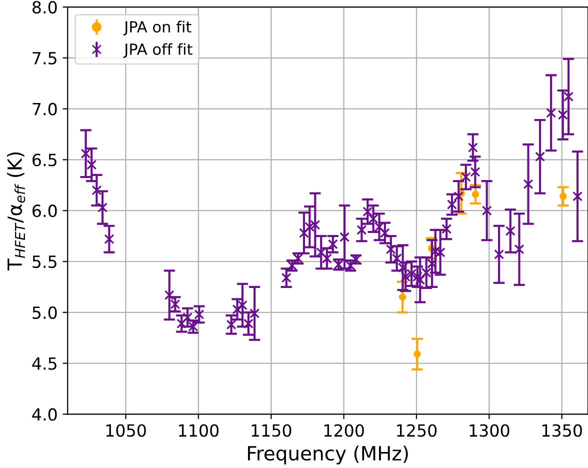 Image resolution: width=588 pixels, height=468 pixels. I want to click on x-axis-title: Frequency (MHz), so click(328, 455).